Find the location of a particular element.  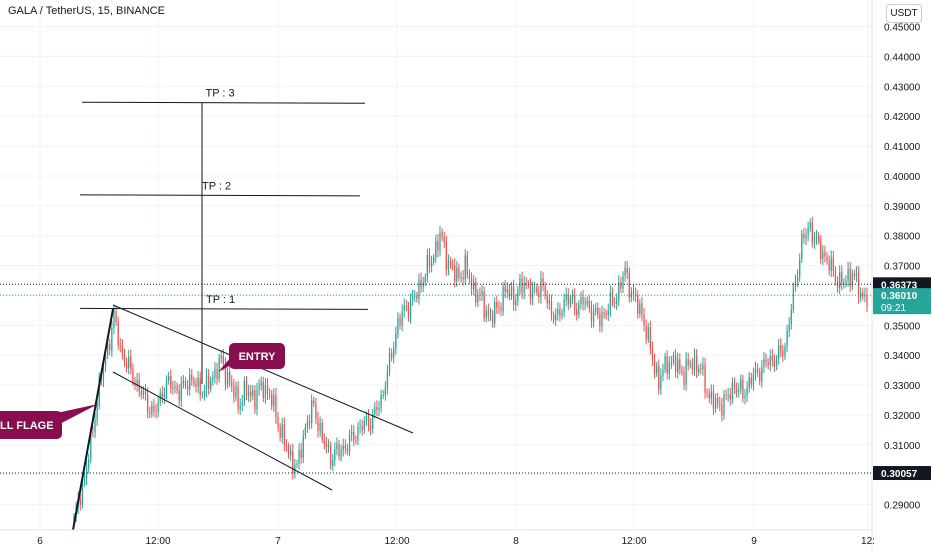

flag-callout-pointer is located at coordinates (75, 416).